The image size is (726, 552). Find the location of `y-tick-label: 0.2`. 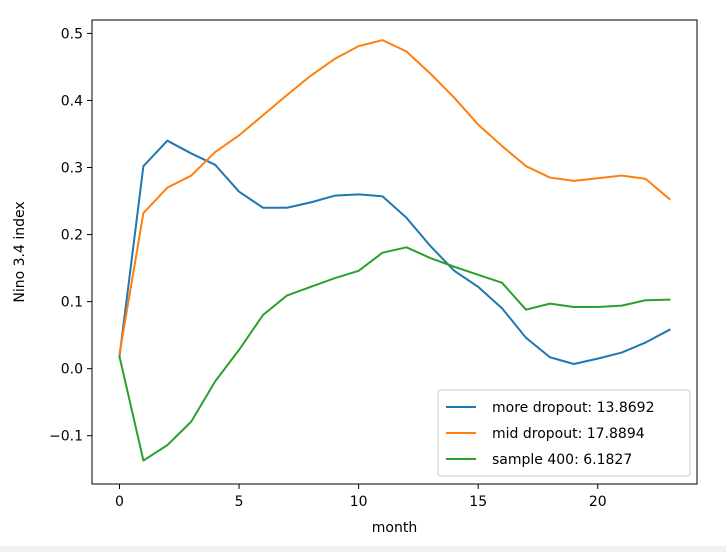

y-tick-label: 0.2 is located at coordinates (72, 236).